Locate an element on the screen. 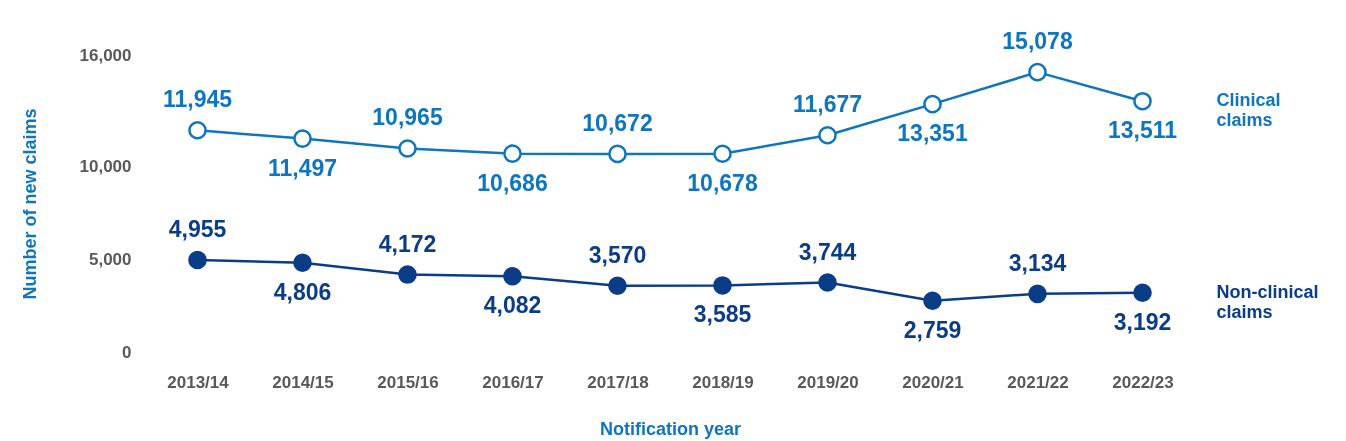 The image size is (1346, 441). data-label: 13,351 is located at coordinates (932, 133).